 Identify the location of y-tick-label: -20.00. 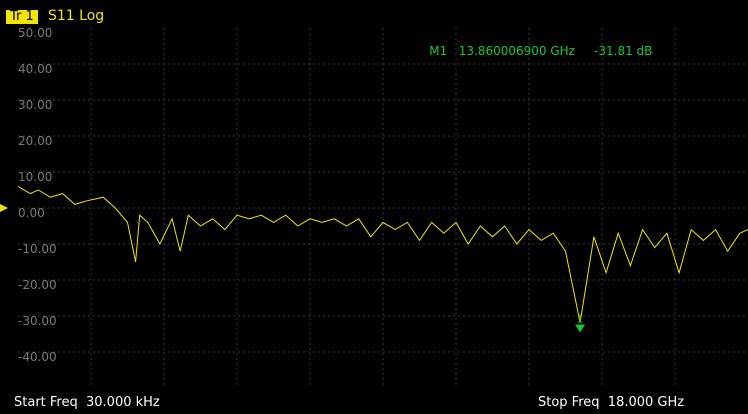
(37, 285).